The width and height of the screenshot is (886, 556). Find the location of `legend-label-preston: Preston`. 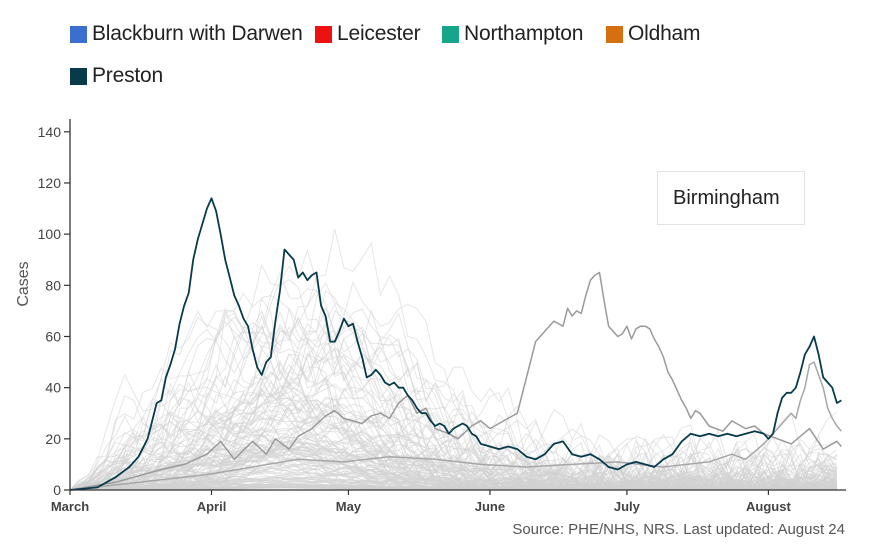

legend-label-preston: Preston is located at coordinates (127, 75).